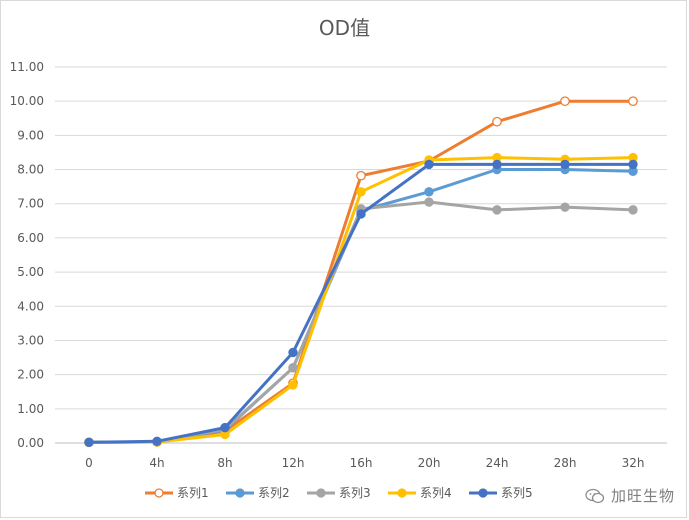  What do you see at coordinates (89, 463) in the screenshot?
I see `x-tick-label: 0` at bounding box center [89, 463].